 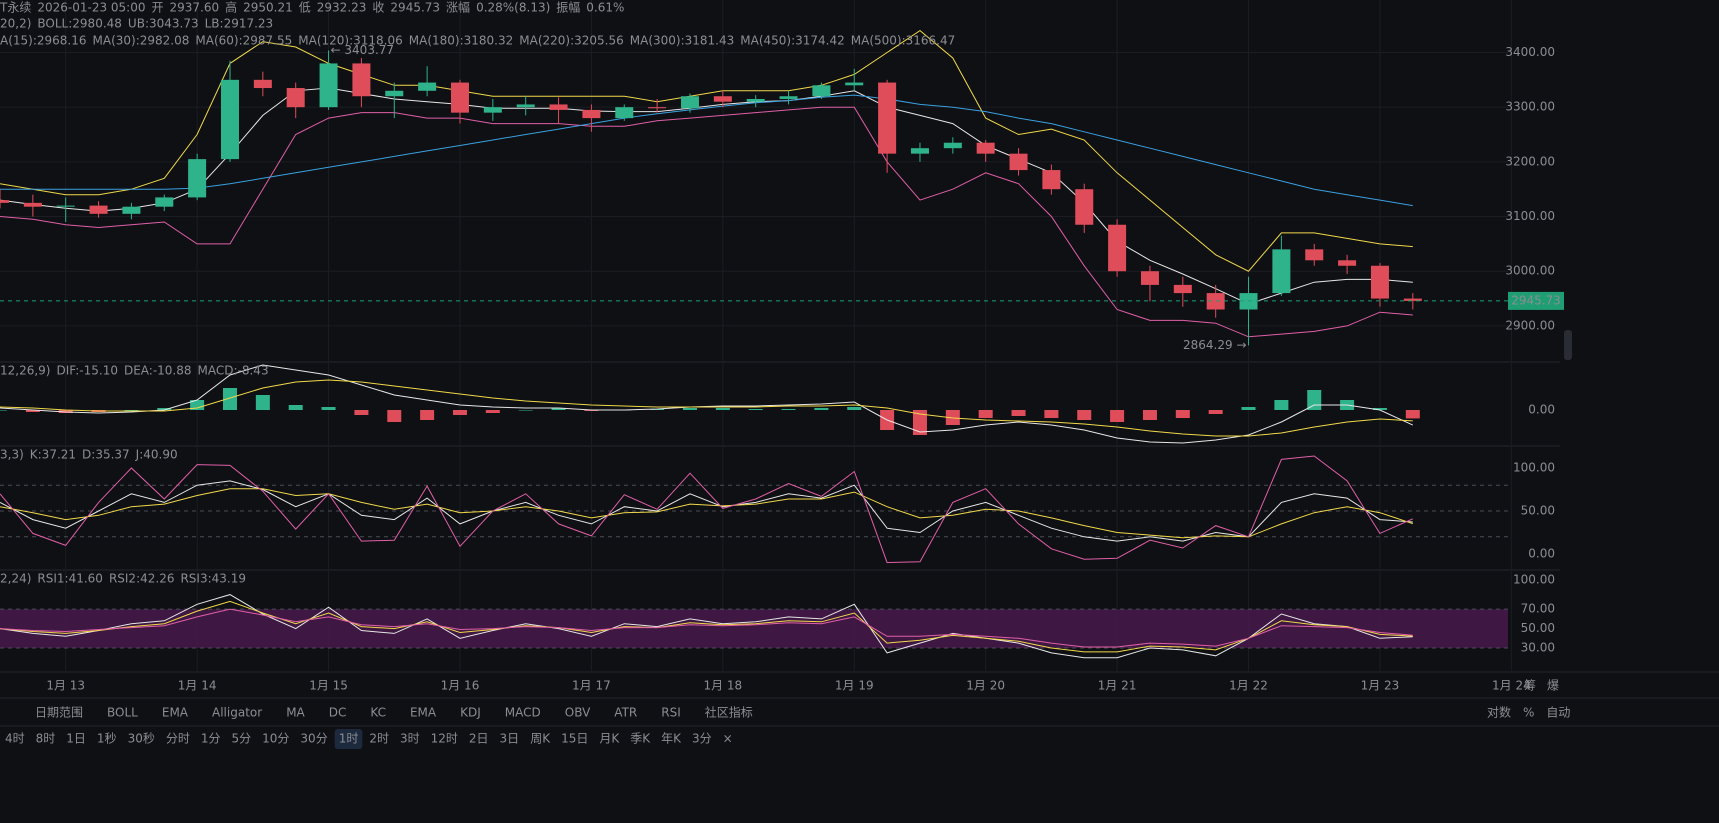 What do you see at coordinates (609, 739) in the screenshot?
I see `interval-button: 月K` at bounding box center [609, 739].